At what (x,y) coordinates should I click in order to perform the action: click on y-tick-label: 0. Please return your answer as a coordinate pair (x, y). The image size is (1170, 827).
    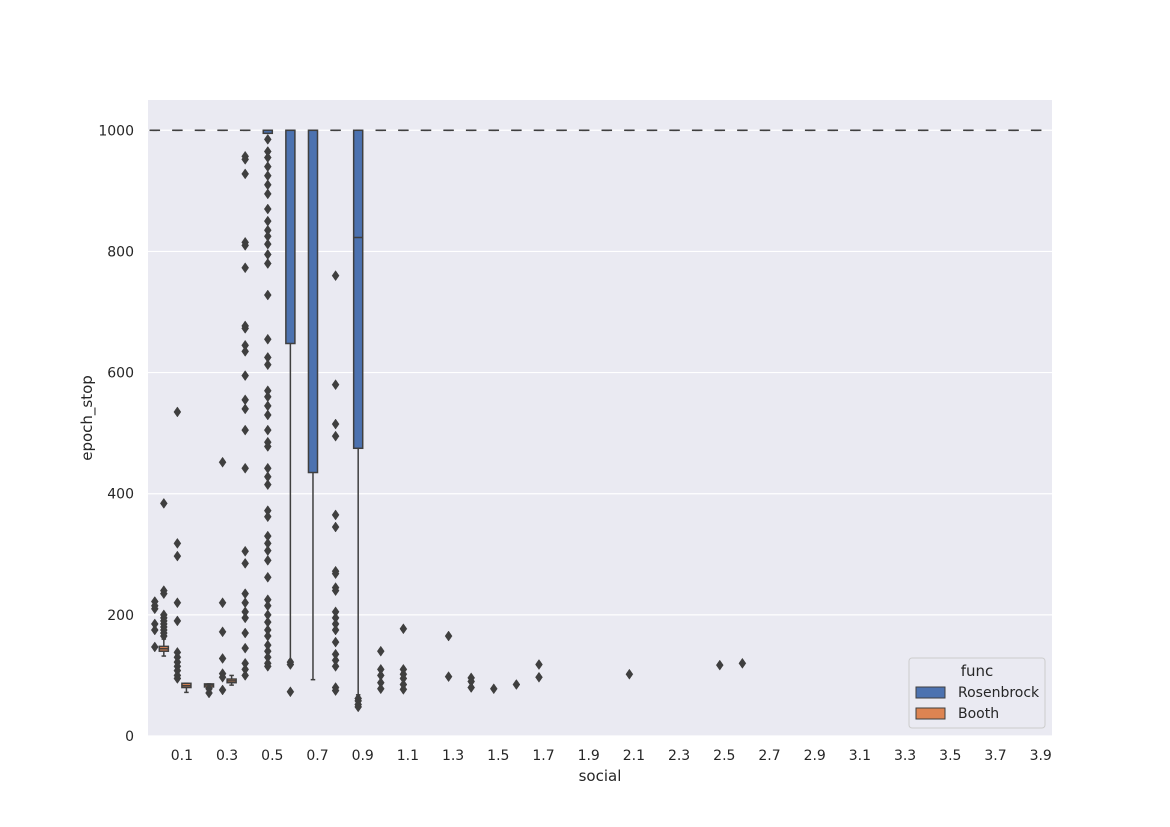
    Looking at the image, I should click on (129, 737).